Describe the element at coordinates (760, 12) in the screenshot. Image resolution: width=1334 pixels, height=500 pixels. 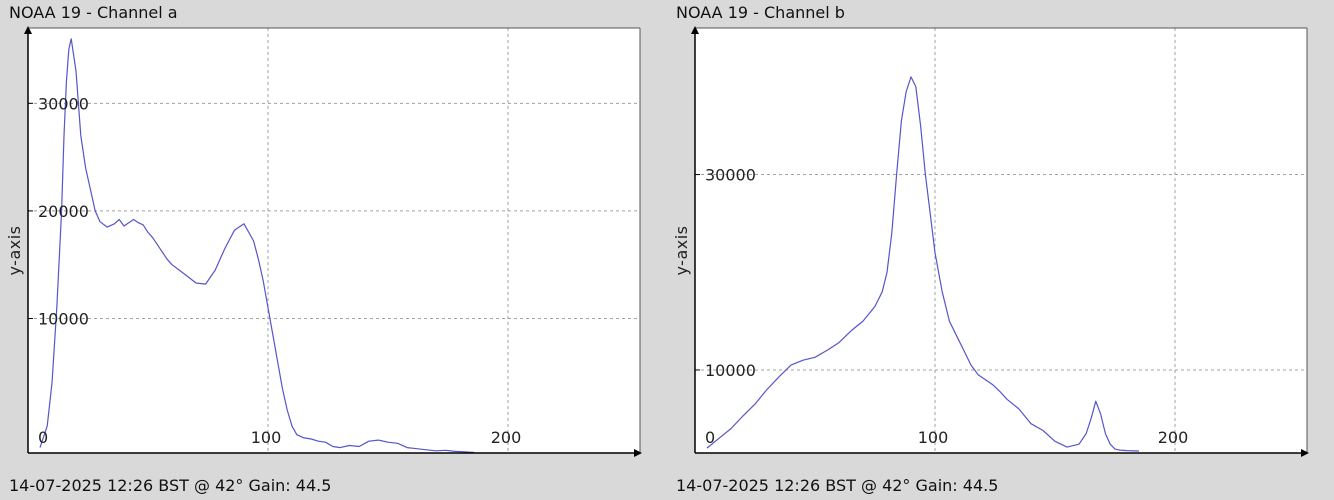
I see `chart-title: NOAA 19 - Channel b` at that location.